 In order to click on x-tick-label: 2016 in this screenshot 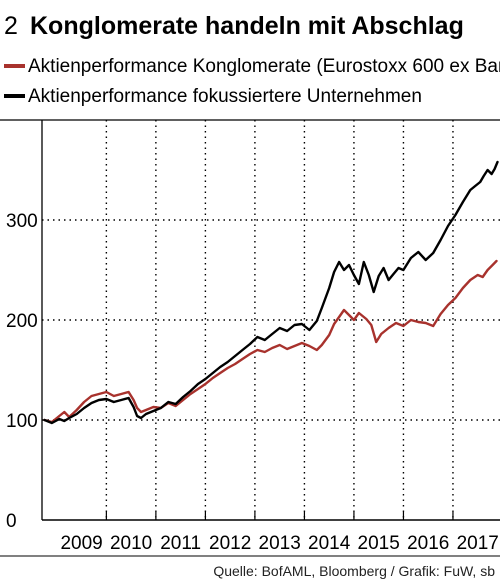, I will do `click(428, 543)`.